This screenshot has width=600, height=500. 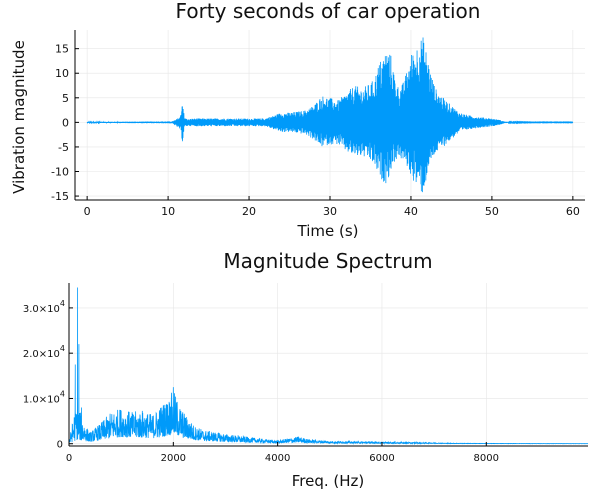 What do you see at coordinates (65, 98) in the screenshot?
I see `chart1-ytick-label: 5` at bounding box center [65, 98].